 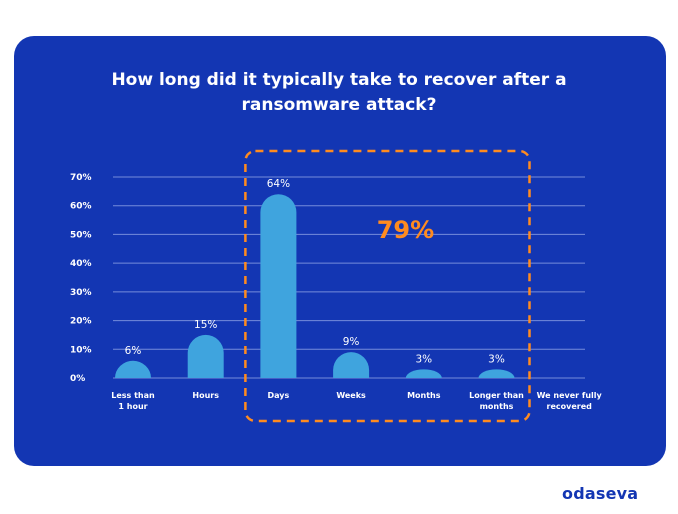 What do you see at coordinates (81, 264) in the screenshot?
I see `y-tick-label: 40%` at bounding box center [81, 264].